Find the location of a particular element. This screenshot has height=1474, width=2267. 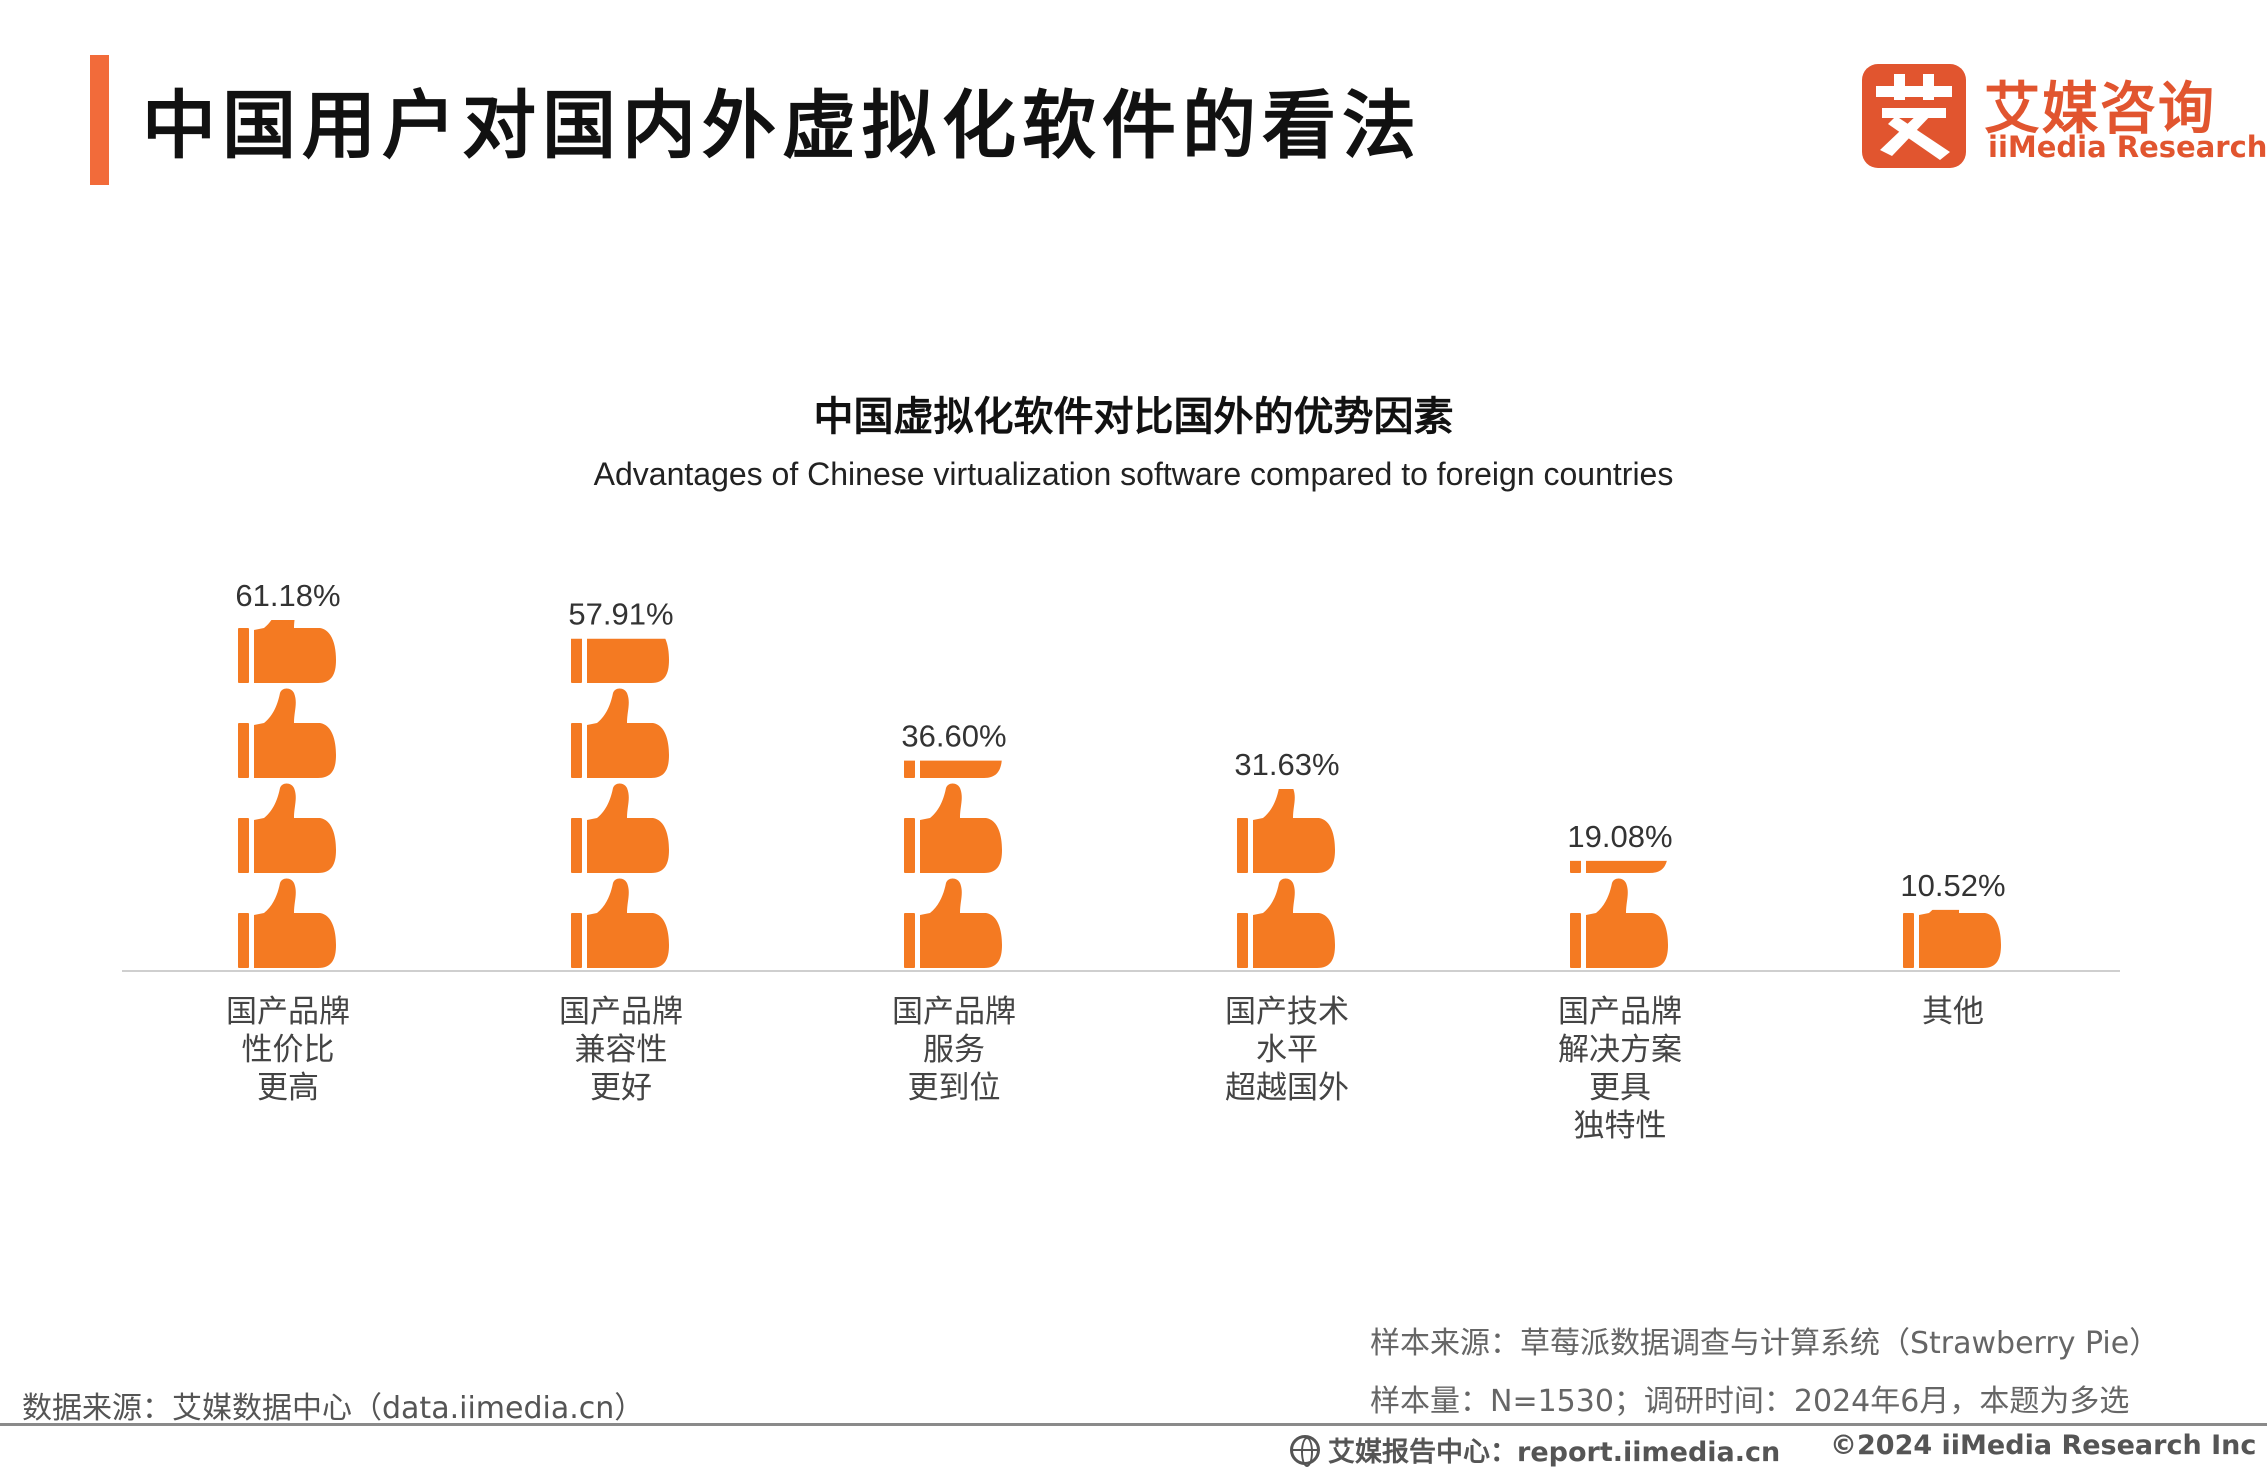

category-label: 性价比 is located at coordinates (288, 1050).